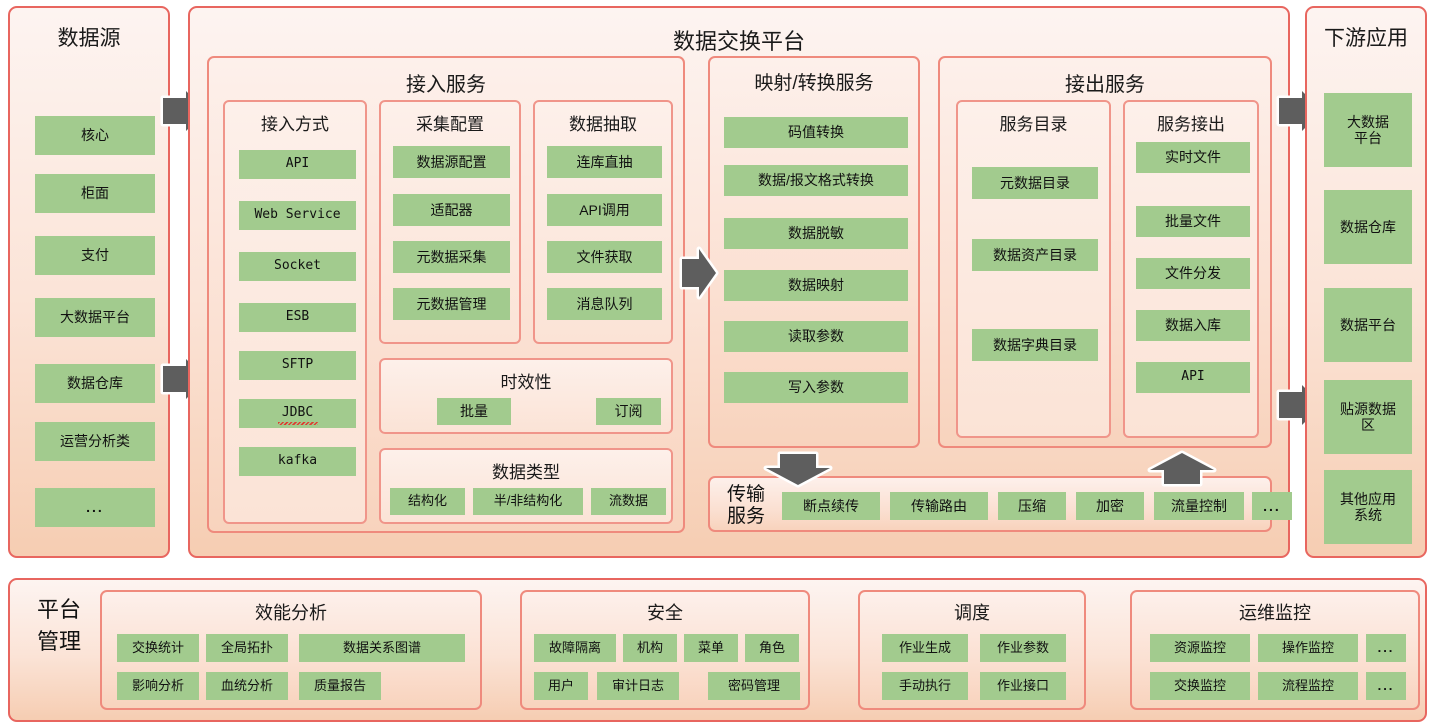 This screenshot has height=728, width=1434. Describe the element at coordinates (628, 501) in the screenshot. I see `data-type-item-stream: 流数据` at that location.